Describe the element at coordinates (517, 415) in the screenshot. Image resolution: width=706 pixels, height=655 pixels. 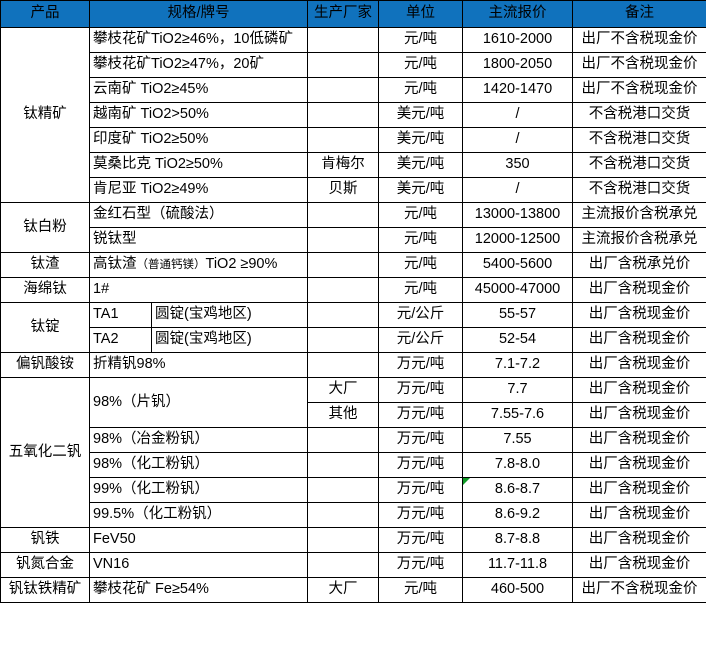
I see `price-cell: 7.55-7.6` at that location.